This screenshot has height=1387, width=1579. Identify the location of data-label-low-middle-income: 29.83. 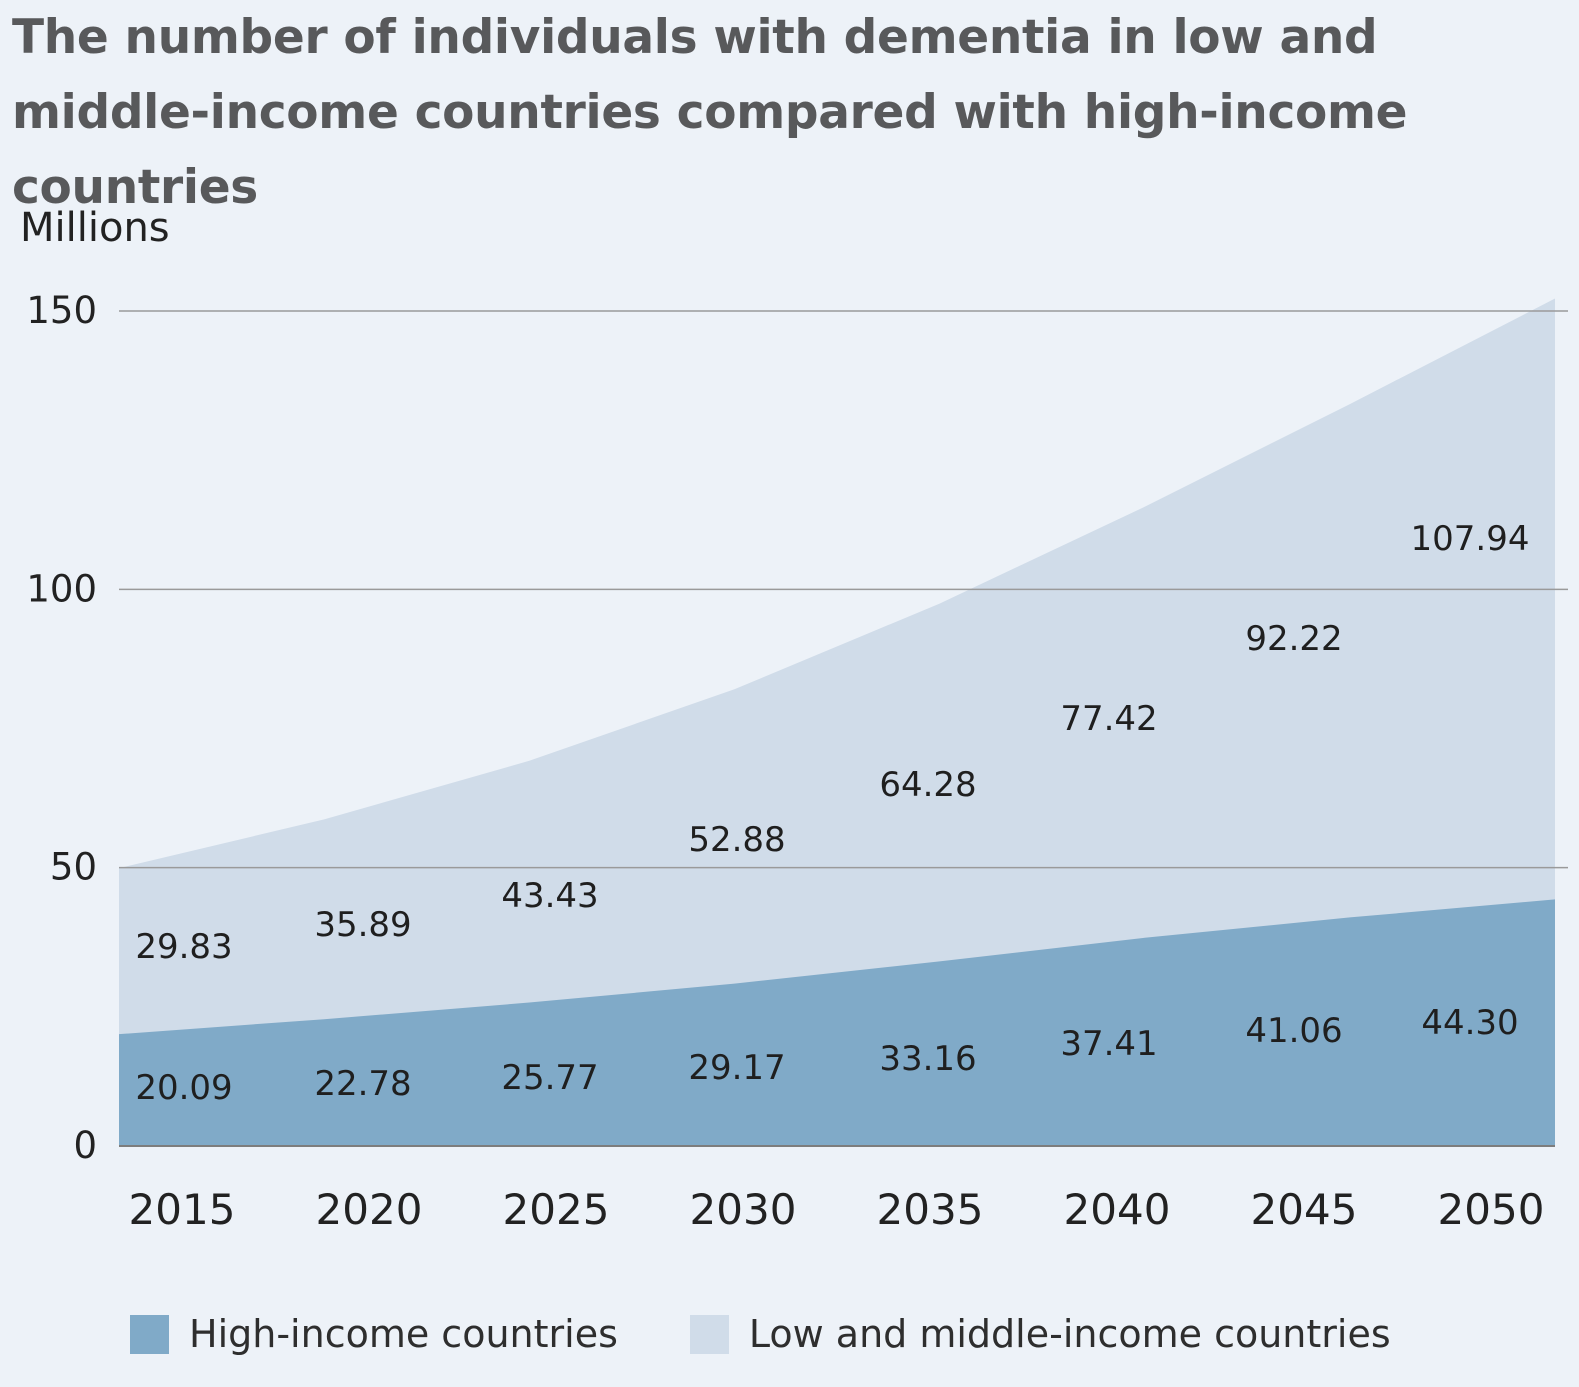
(183, 947).